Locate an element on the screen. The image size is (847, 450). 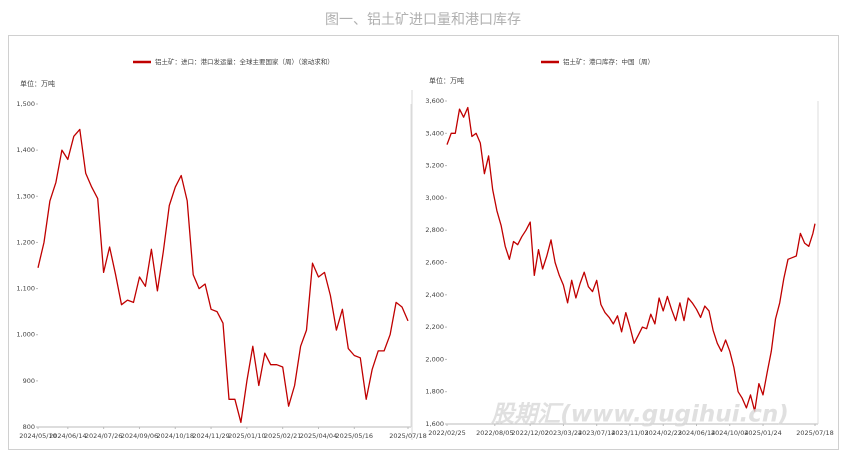
legend-label: 铝土矿：进口：港口发运量：全球主要国家（周）（滚动求和） is located at coordinates (244, 61).